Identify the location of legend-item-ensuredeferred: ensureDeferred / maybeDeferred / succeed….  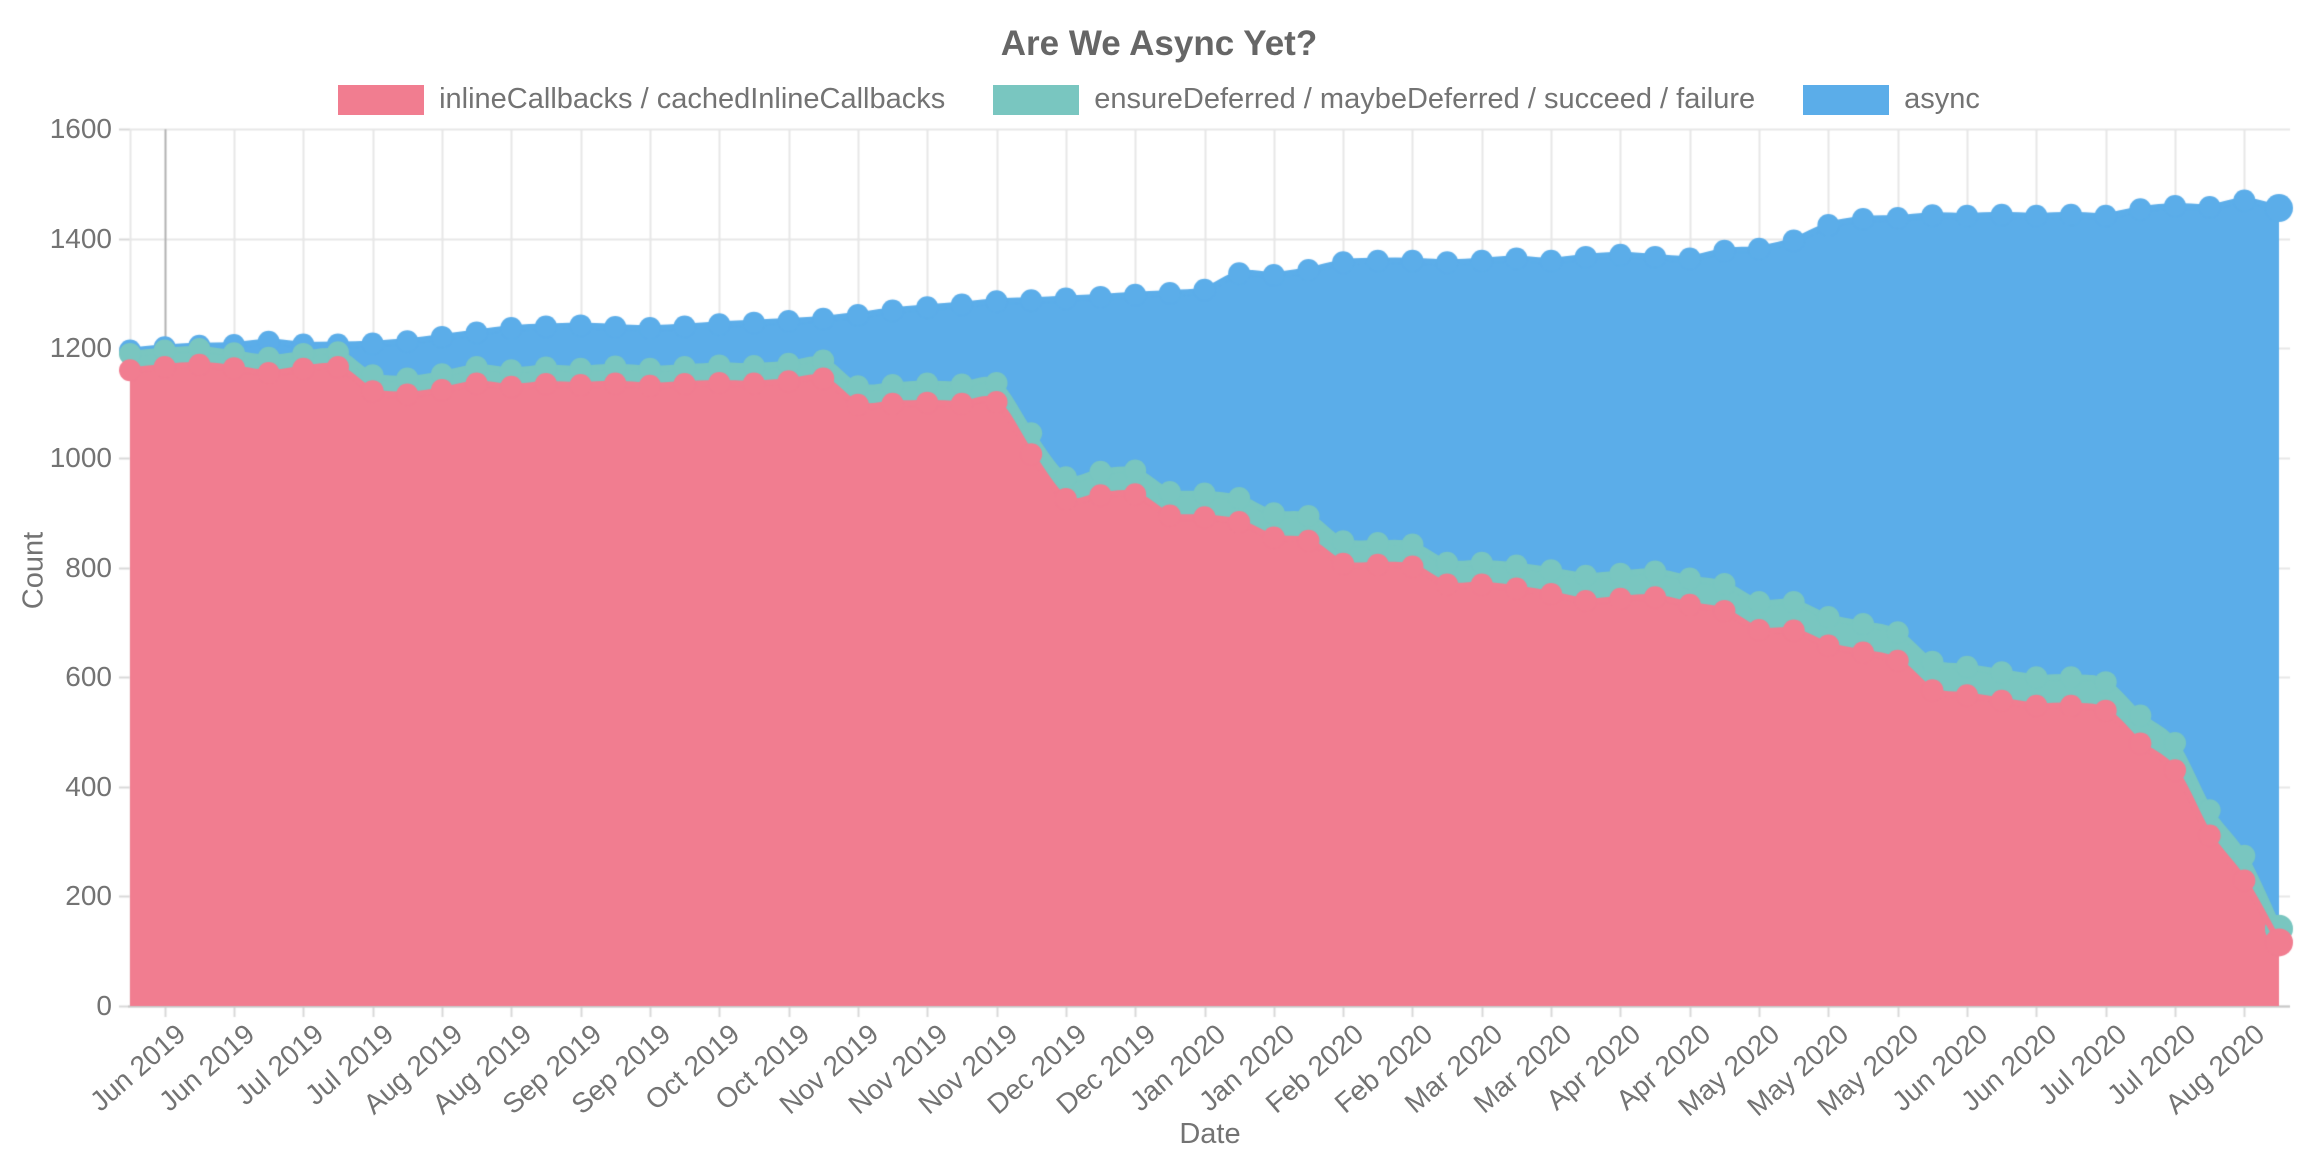
(1374, 99).